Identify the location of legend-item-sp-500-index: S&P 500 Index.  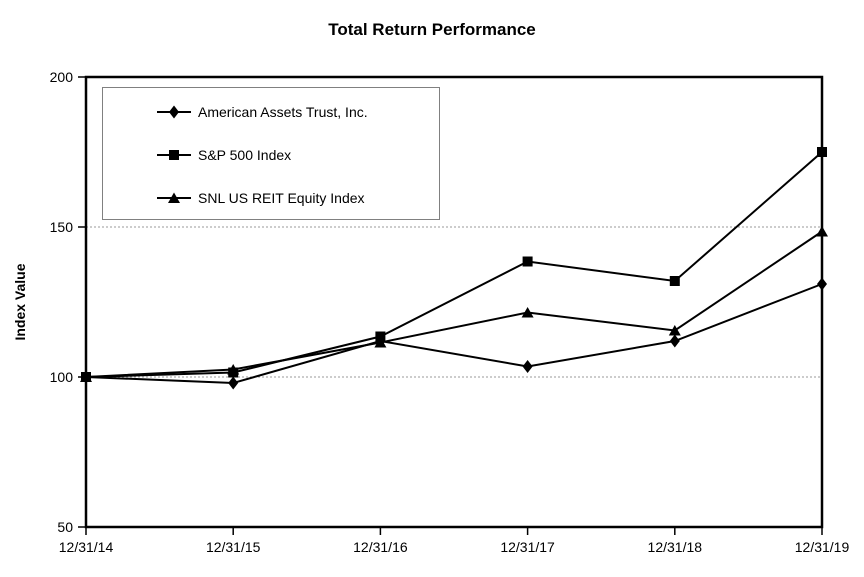
(271, 154).